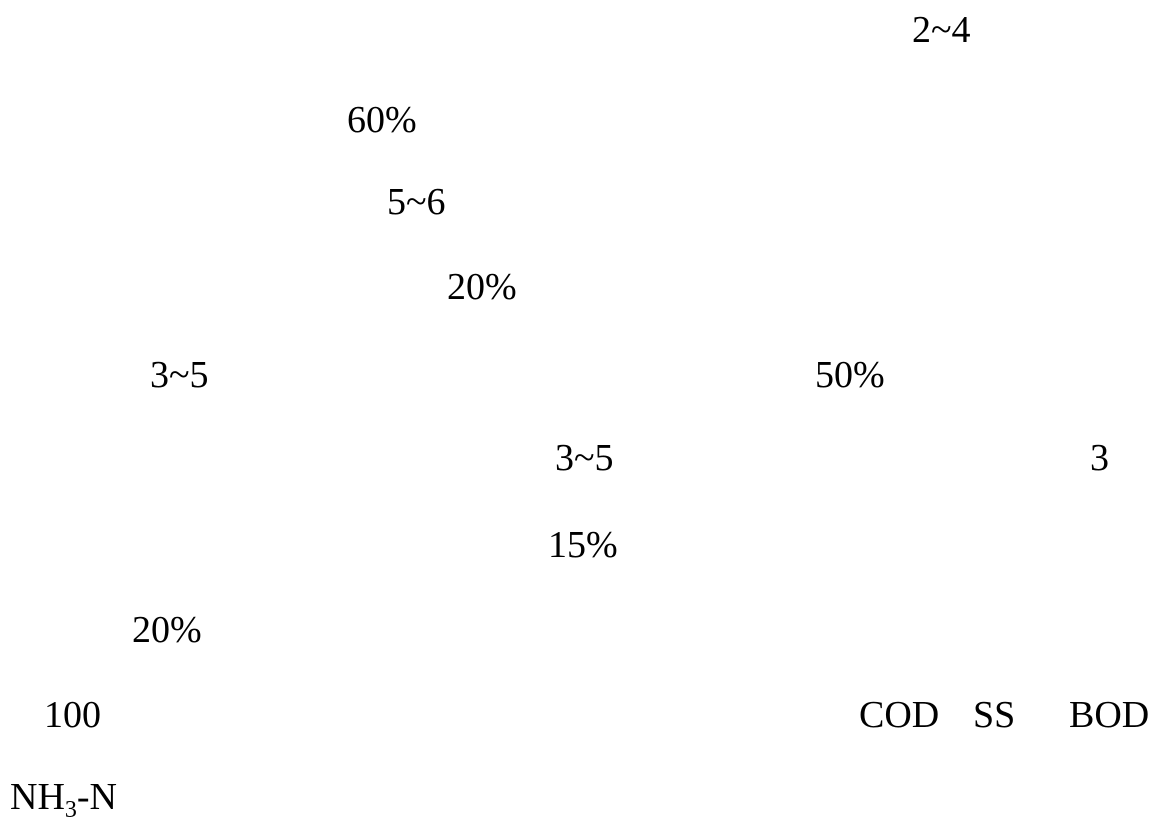 The image size is (1170, 825). Describe the element at coordinates (96, 797) in the screenshot. I see `nh3n-tail: -N` at that location.